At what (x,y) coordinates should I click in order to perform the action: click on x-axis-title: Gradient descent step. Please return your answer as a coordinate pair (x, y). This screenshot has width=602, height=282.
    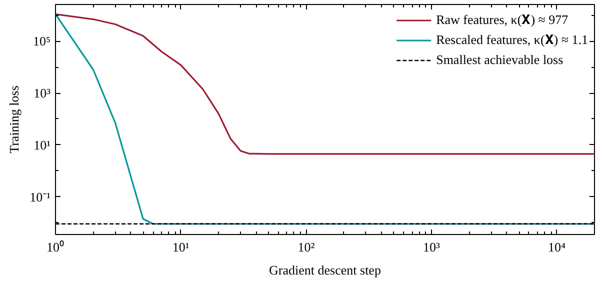
    Looking at the image, I should click on (325, 270).